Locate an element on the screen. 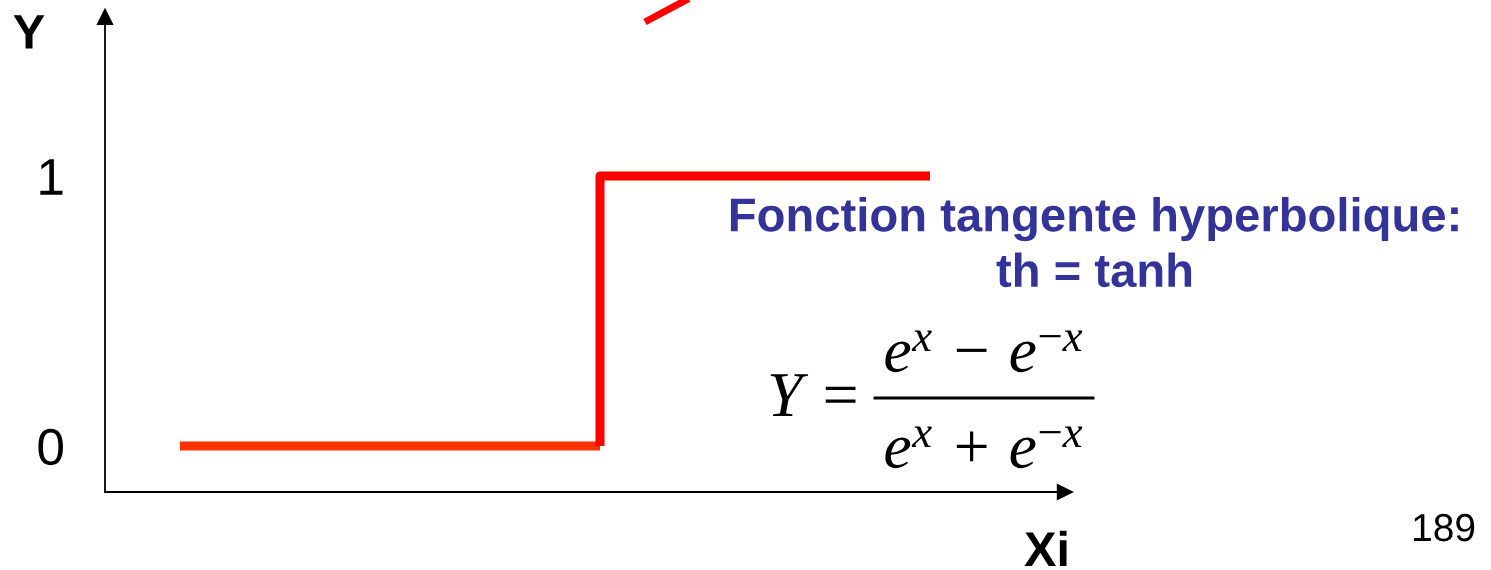 This screenshot has height=570, width=1491. x-axis-title: Xi is located at coordinates (1045, 548).